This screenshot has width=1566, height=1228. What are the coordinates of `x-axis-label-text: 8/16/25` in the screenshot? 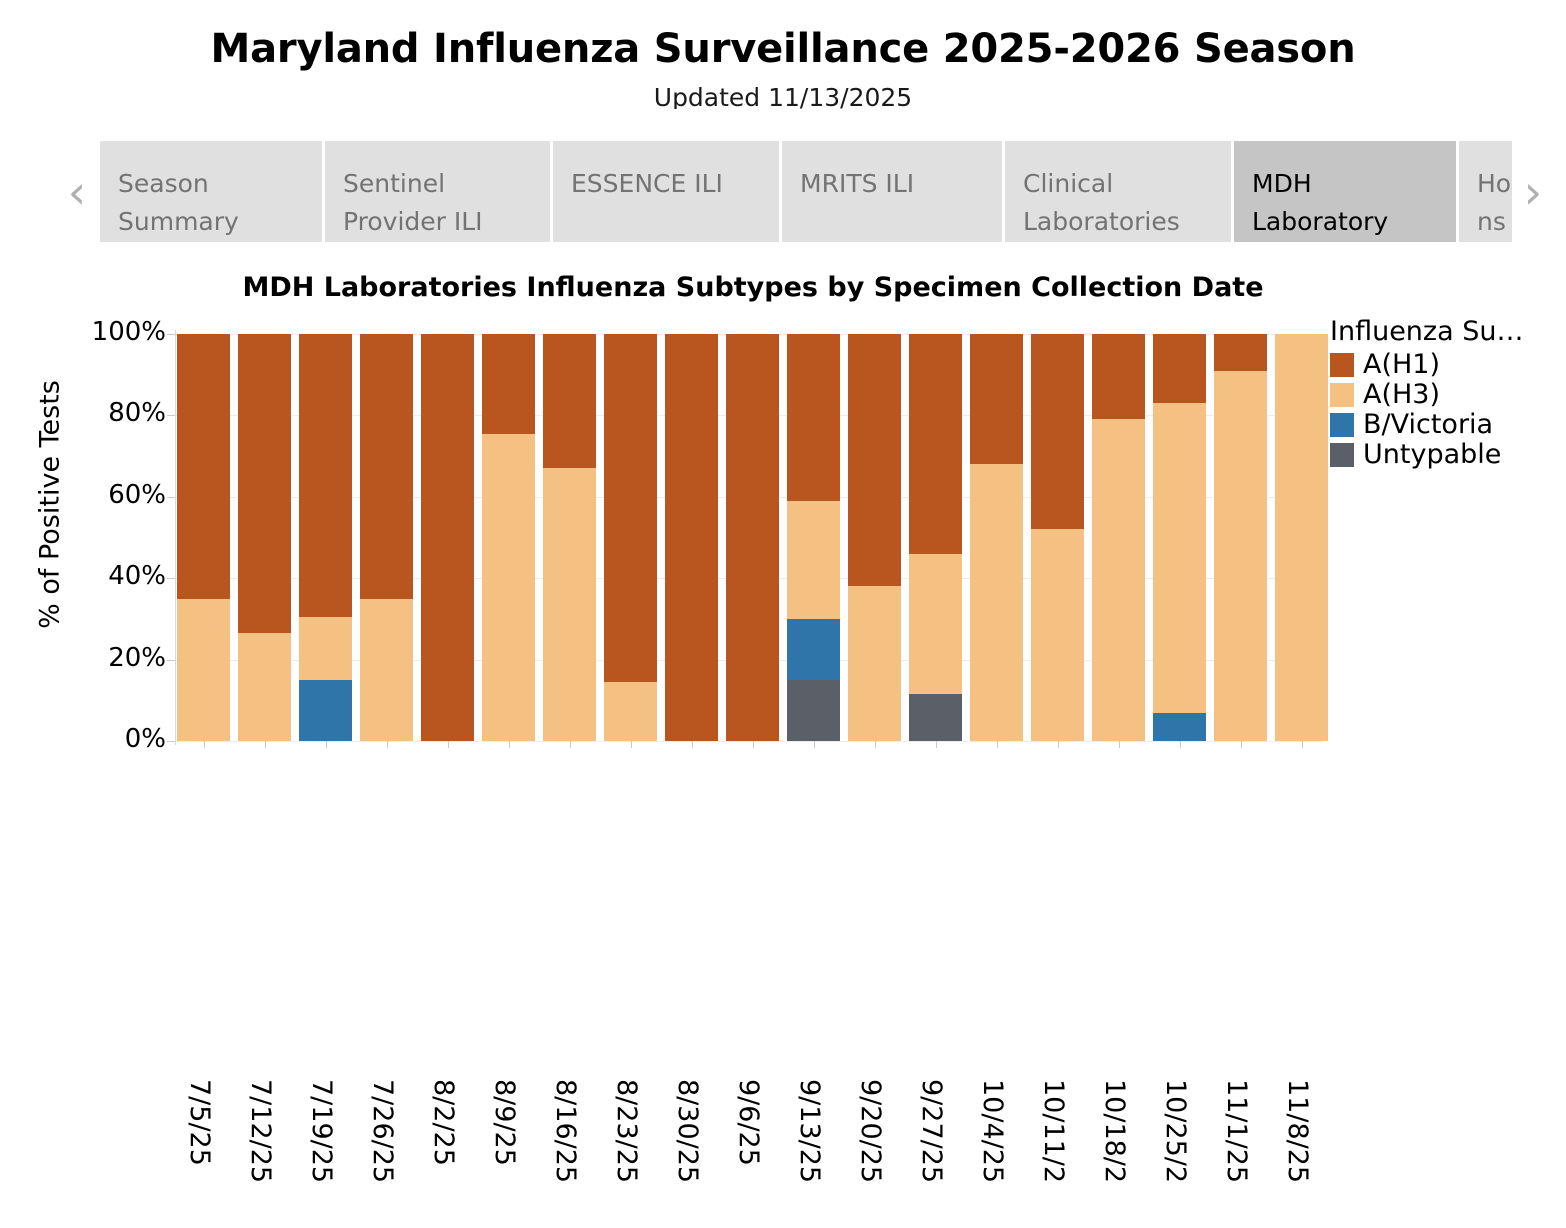 It's located at (565, 1131).